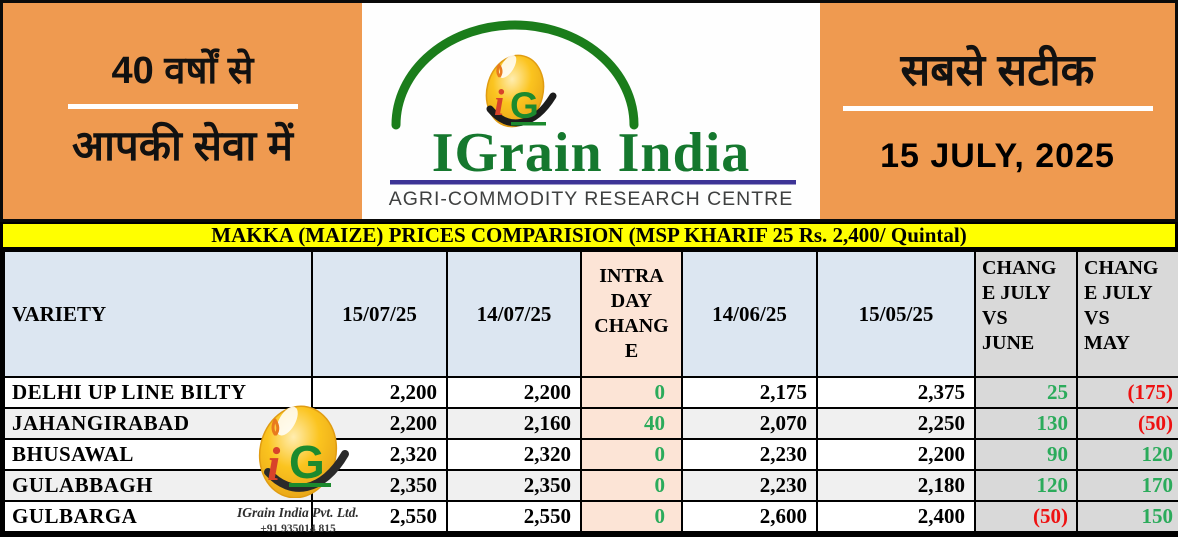  What do you see at coordinates (749, 314) in the screenshot?
I see `col-header-date-140625: 14/06/25` at bounding box center [749, 314].